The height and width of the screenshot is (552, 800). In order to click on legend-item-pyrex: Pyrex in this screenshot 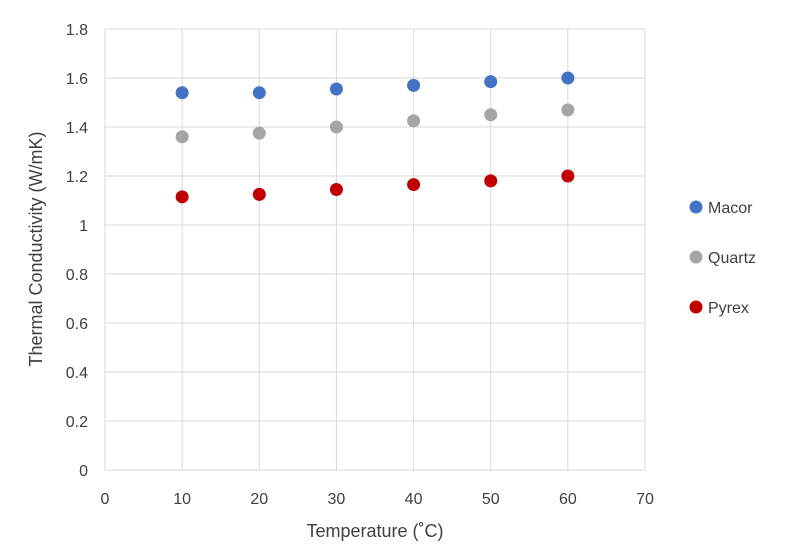, I will do `click(719, 308)`.